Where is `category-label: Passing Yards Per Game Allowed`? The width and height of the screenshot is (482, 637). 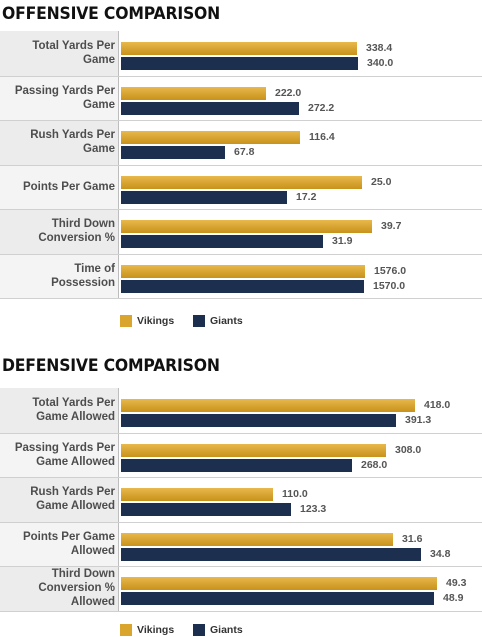
category-label: Passing Yards Per Game Allowed is located at coordinates (64, 454).